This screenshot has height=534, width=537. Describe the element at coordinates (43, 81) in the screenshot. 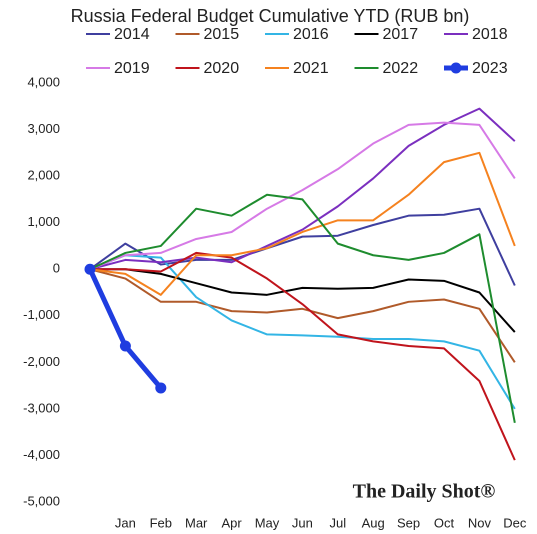

I see `y-tick-label: 4,000` at that location.